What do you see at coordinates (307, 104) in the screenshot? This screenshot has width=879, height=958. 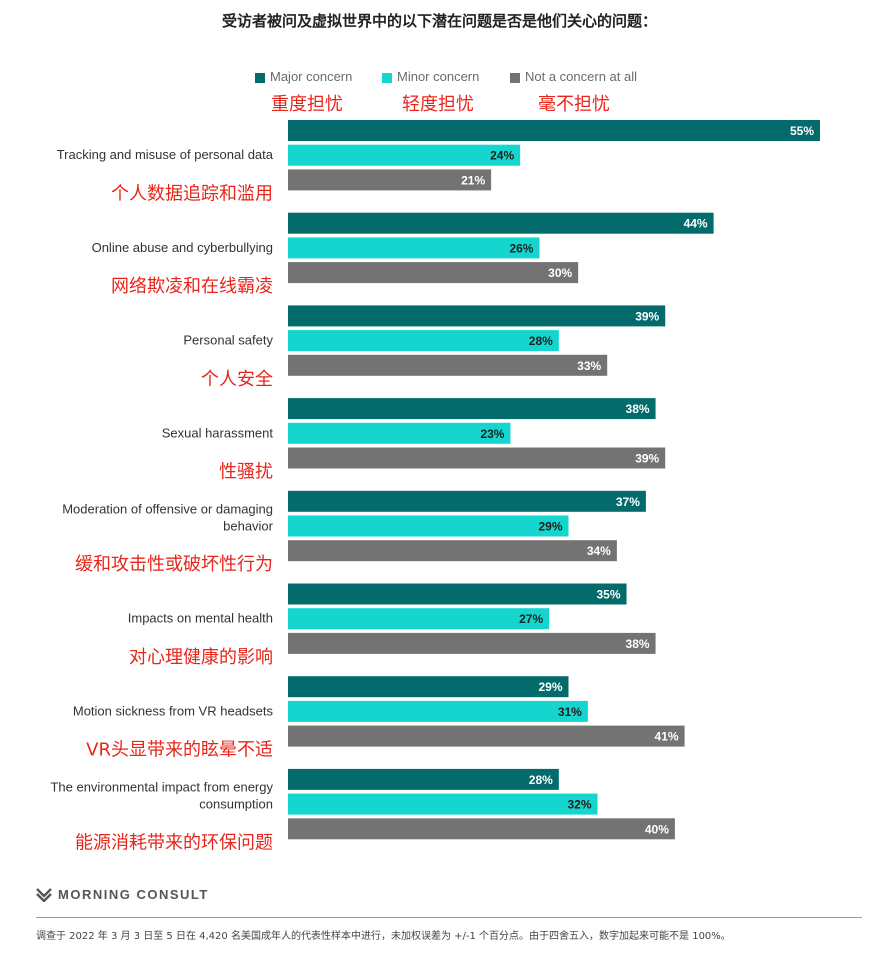 I see `legend-cn-major: 重度担忧` at bounding box center [307, 104].